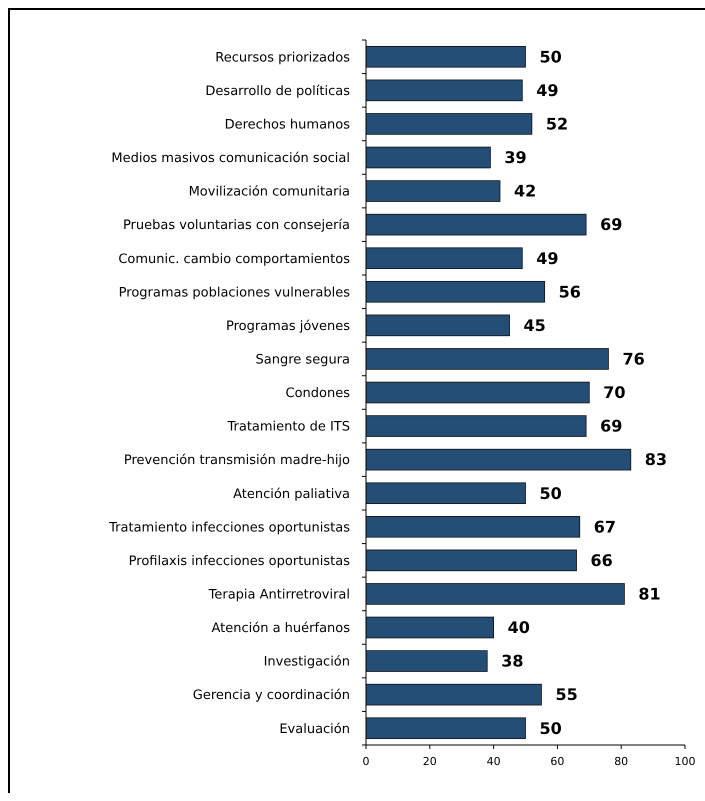 Image resolution: width=705 pixels, height=801 pixels. I want to click on data-label: 42, so click(525, 191).